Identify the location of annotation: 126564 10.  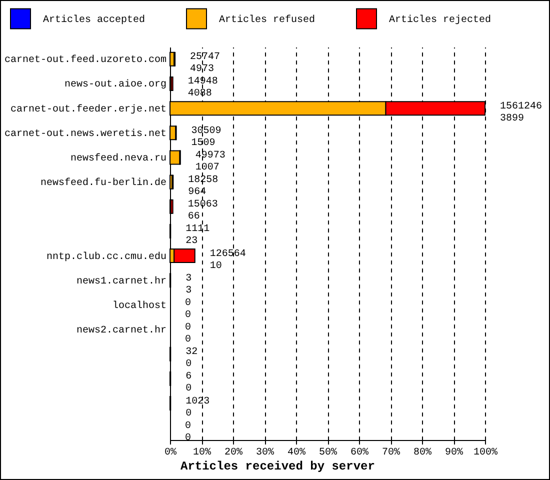
(228, 260).